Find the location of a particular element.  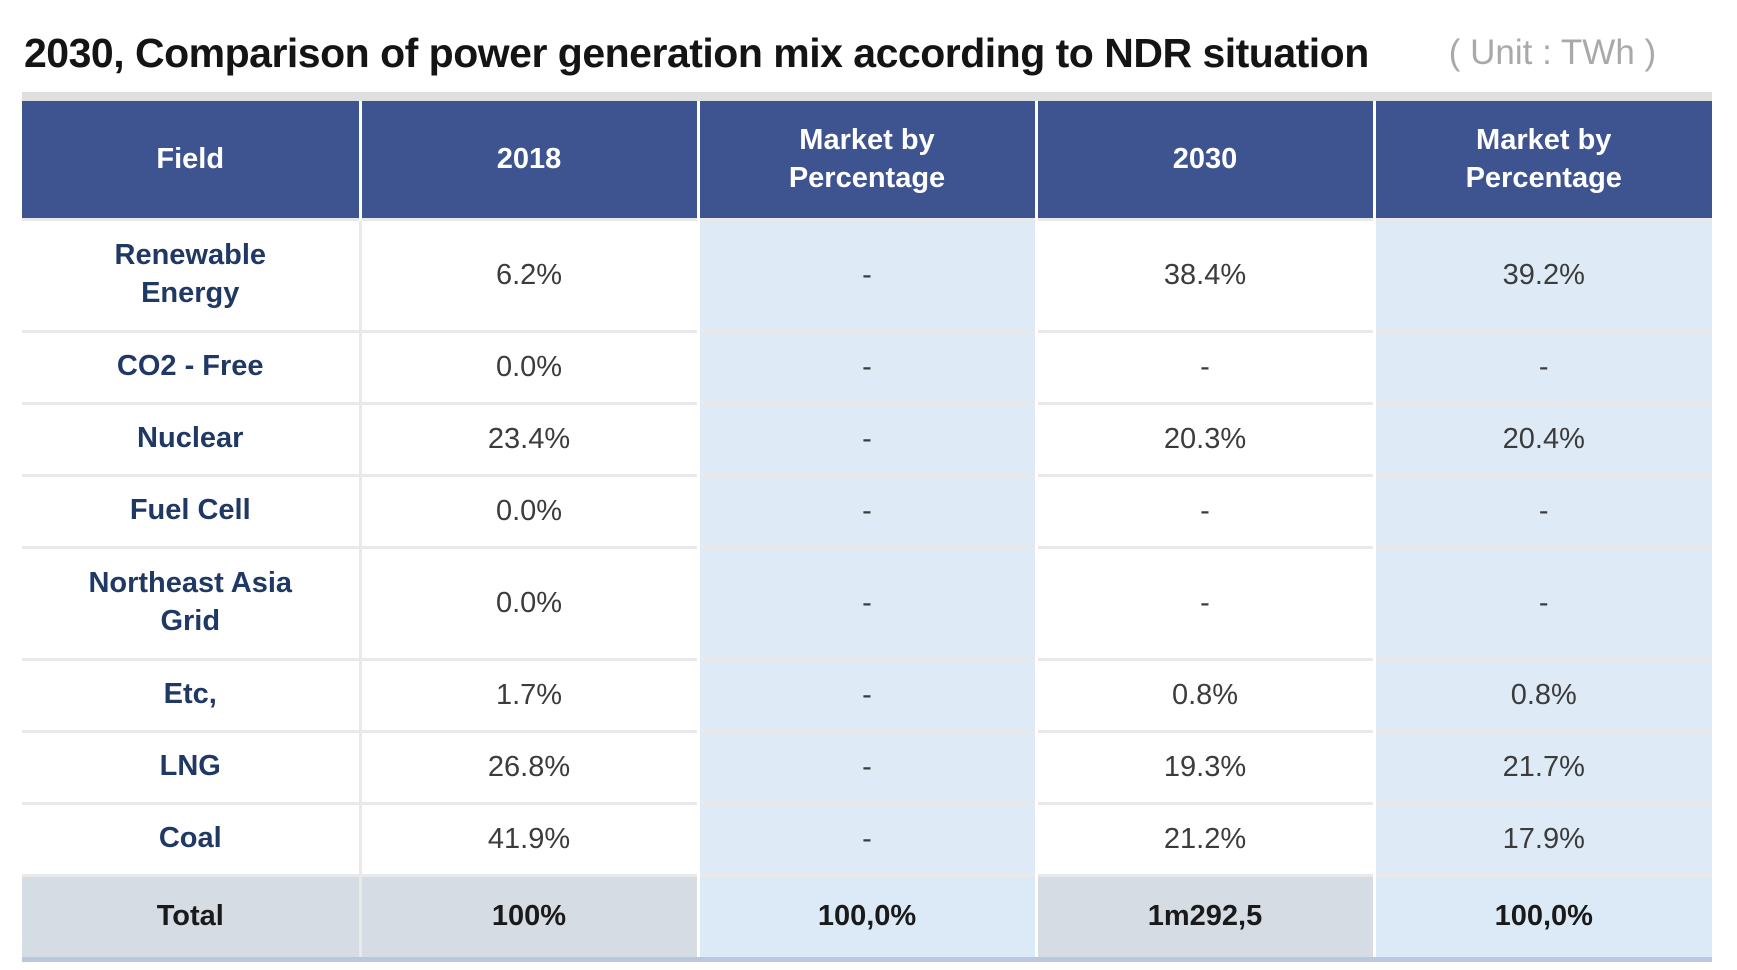

table-row: Fuel Cell 0.0% - - - is located at coordinates (867, 510).